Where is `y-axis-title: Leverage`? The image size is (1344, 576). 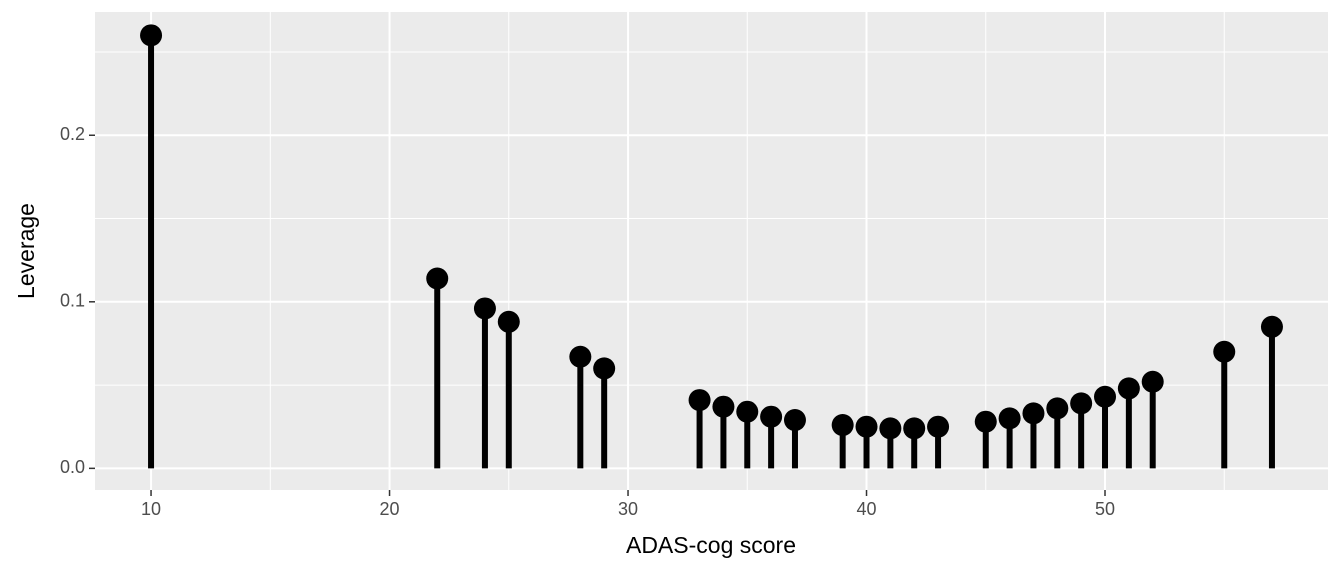
y-axis-title: Leverage is located at coordinates (26, 251).